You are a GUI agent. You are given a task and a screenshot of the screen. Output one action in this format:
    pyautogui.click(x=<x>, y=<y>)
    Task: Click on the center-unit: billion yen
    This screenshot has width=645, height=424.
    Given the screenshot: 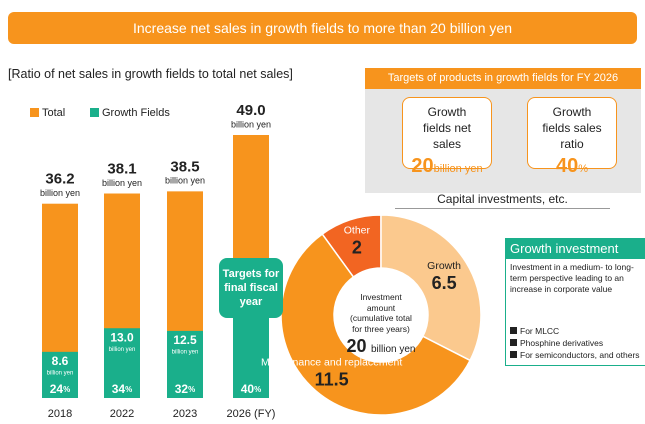 What is the action you would take?
    pyautogui.click(x=393, y=349)
    